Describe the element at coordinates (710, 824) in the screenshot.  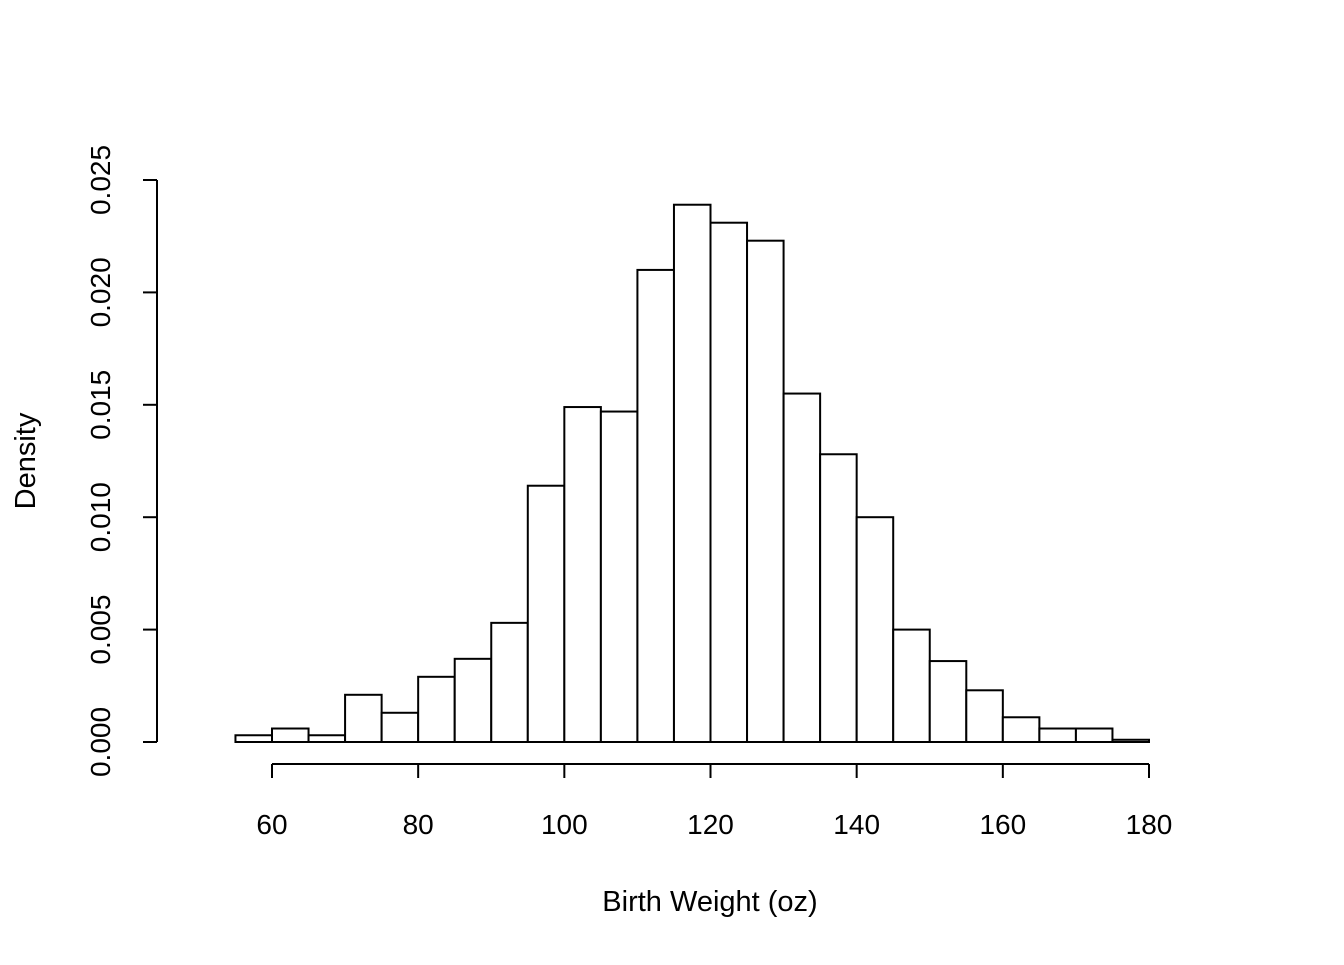
I see `x-tick-label: 120` at that location.